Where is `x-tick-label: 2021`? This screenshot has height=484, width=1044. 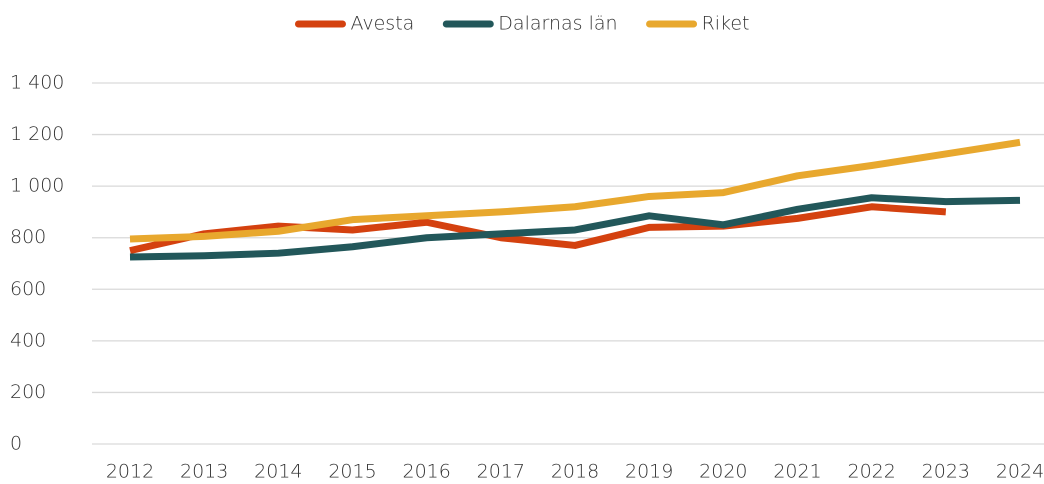 x-tick-label: 2021 is located at coordinates (797, 472).